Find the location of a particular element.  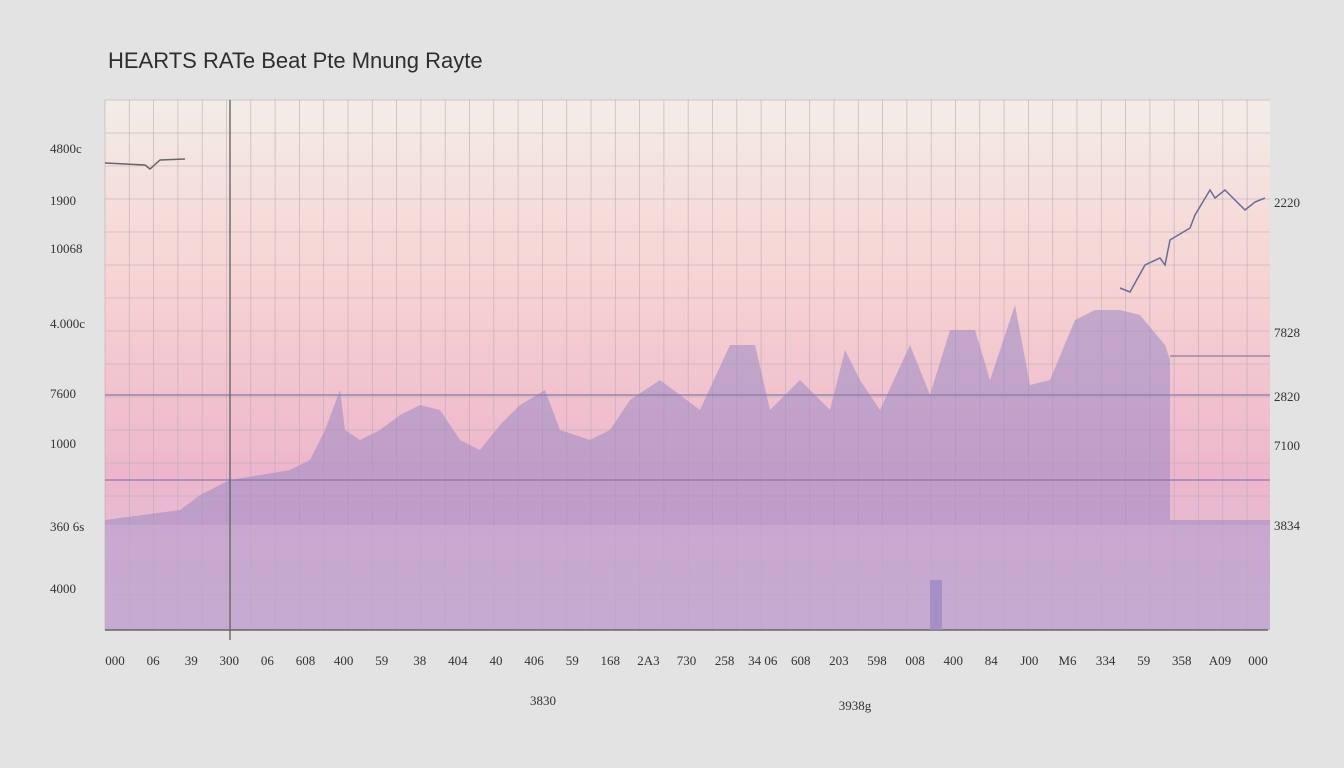

x-tick-label: 38 is located at coordinates (419, 660).